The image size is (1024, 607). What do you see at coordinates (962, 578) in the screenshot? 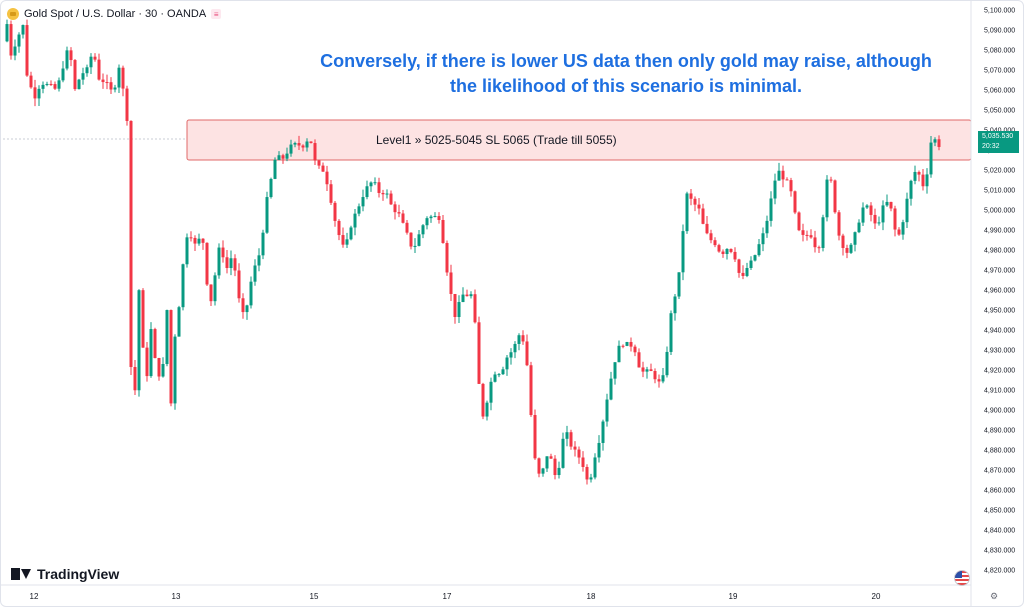
I see `us-flag-icon` at bounding box center [962, 578].